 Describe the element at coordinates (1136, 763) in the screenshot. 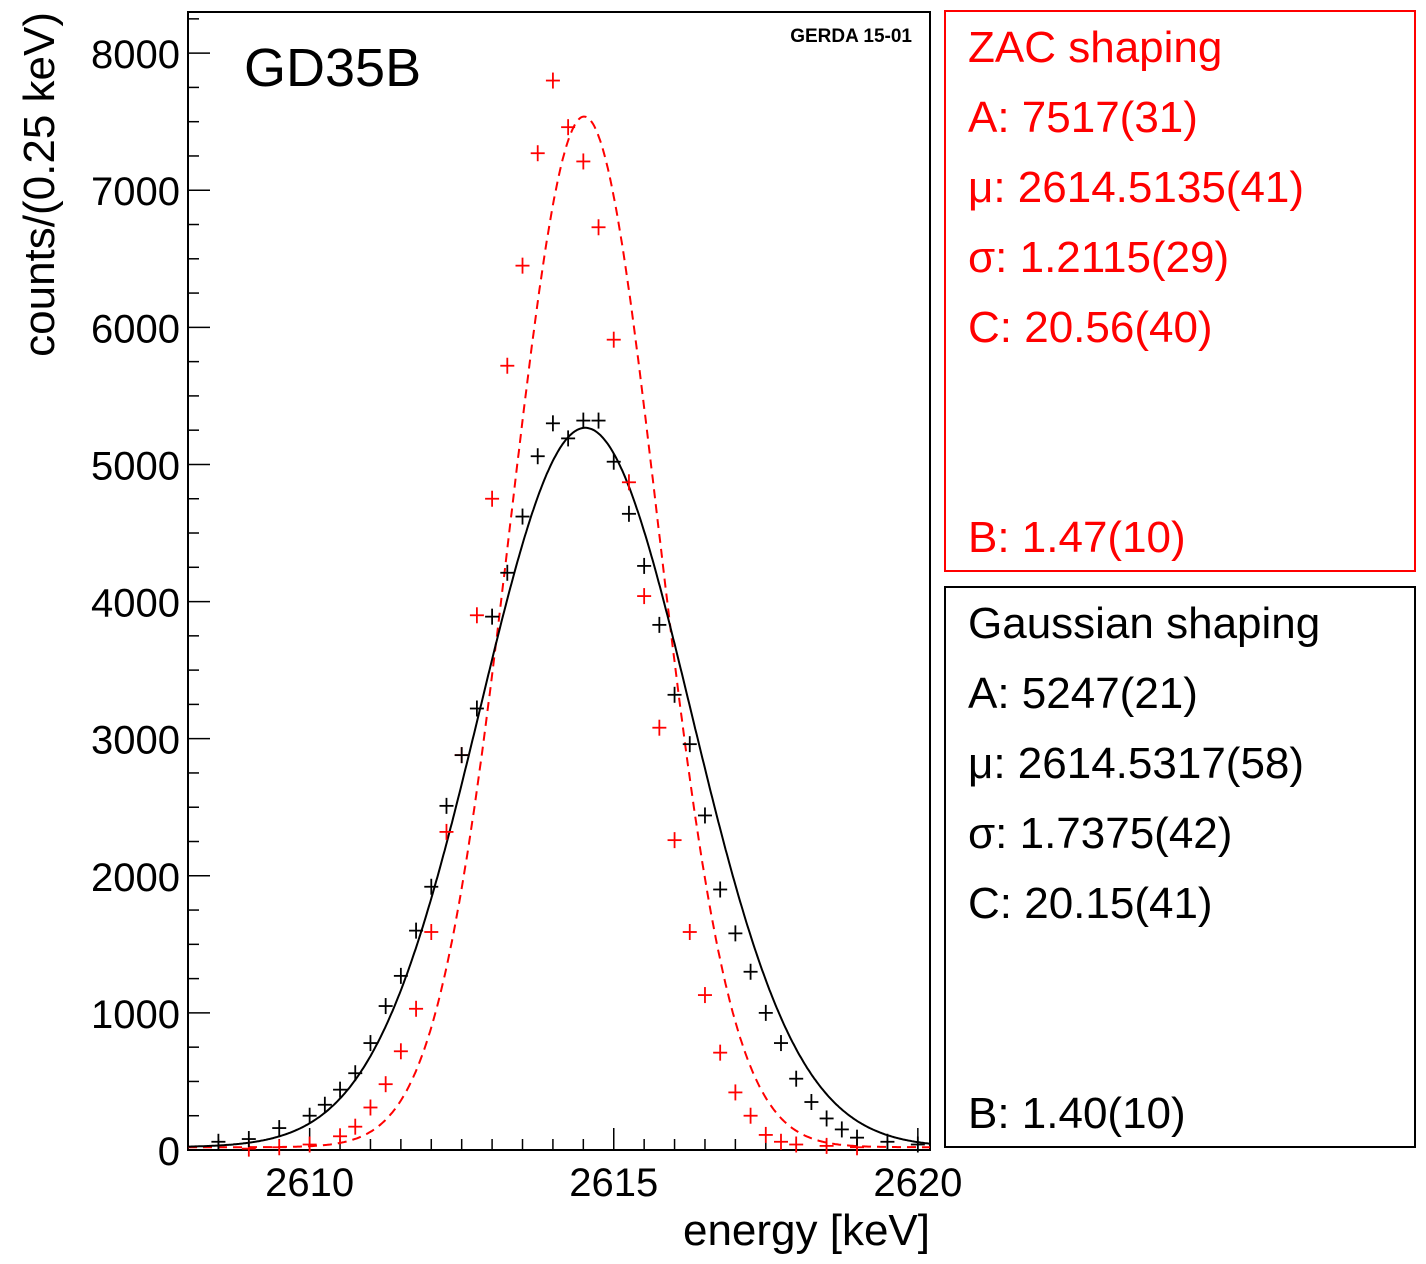

I see `gaussian-mean: μ: 2614.5317(58)` at that location.